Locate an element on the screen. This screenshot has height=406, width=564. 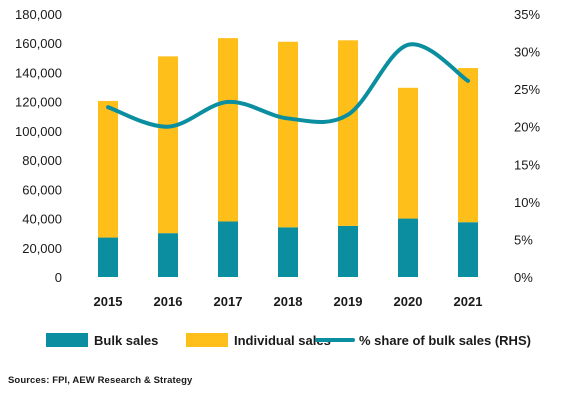
y2-tick-label: 10% is located at coordinates (527, 202).